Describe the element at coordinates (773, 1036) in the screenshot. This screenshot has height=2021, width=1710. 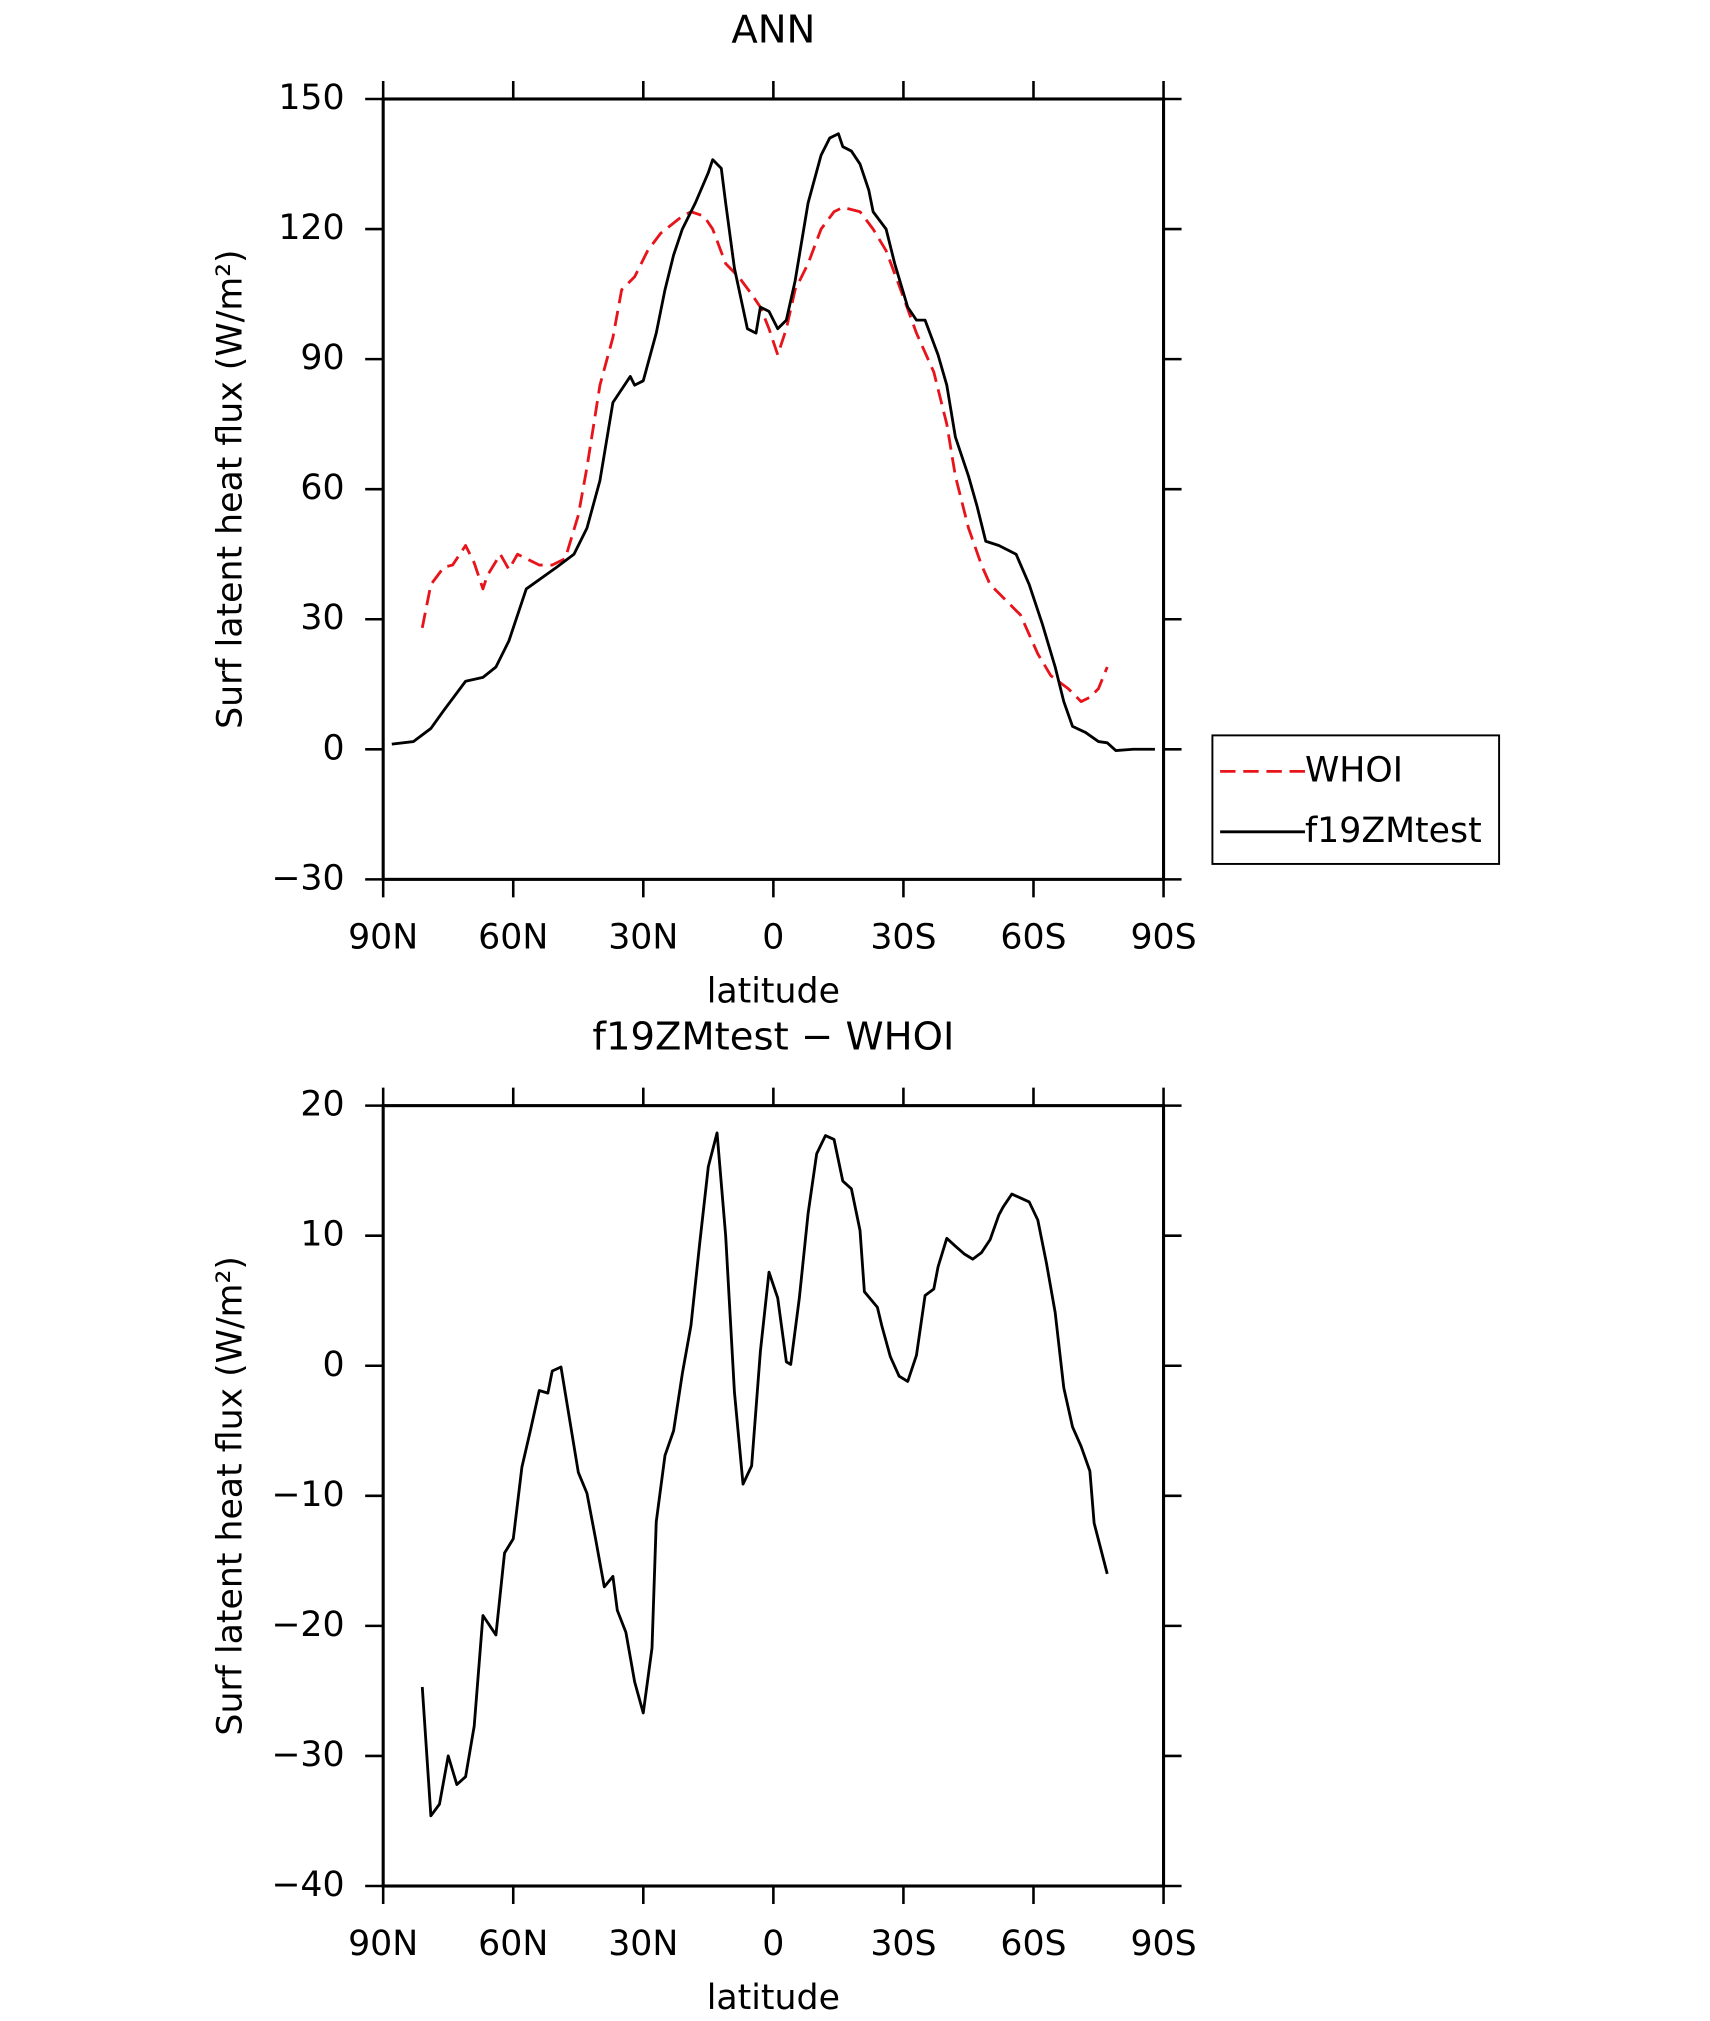
I see `chart-title: f19ZMtest − WHOI` at that location.